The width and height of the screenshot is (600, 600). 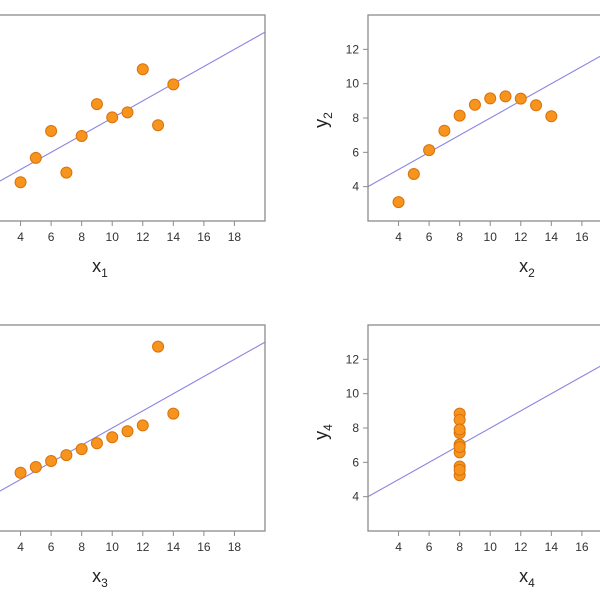 What do you see at coordinates (235, 237) in the screenshot?
I see `panel-1-x-tick-label-18: 18` at bounding box center [235, 237].